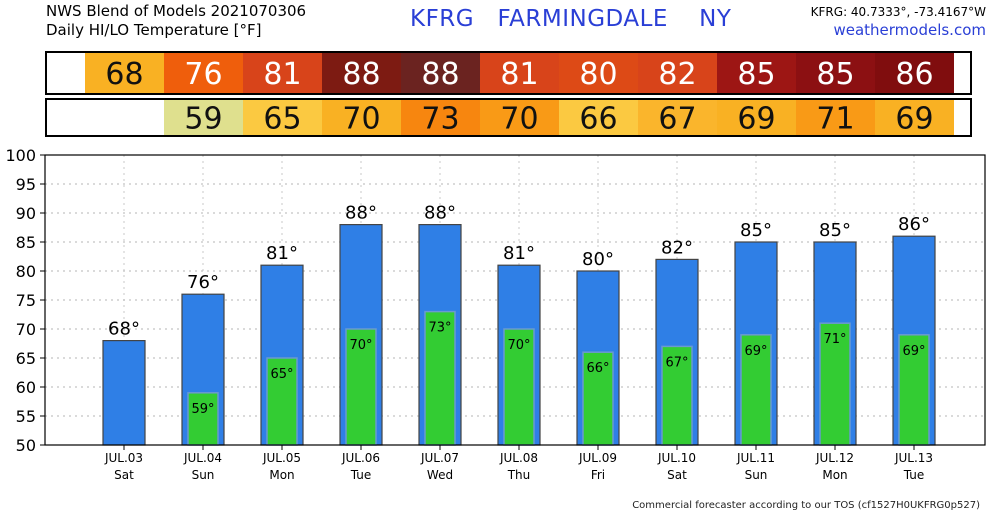 This screenshot has height=518, width=1000. I want to click on station-coordinates: KFRG: 40.7333°, -73.4167°W, so click(898, 12).